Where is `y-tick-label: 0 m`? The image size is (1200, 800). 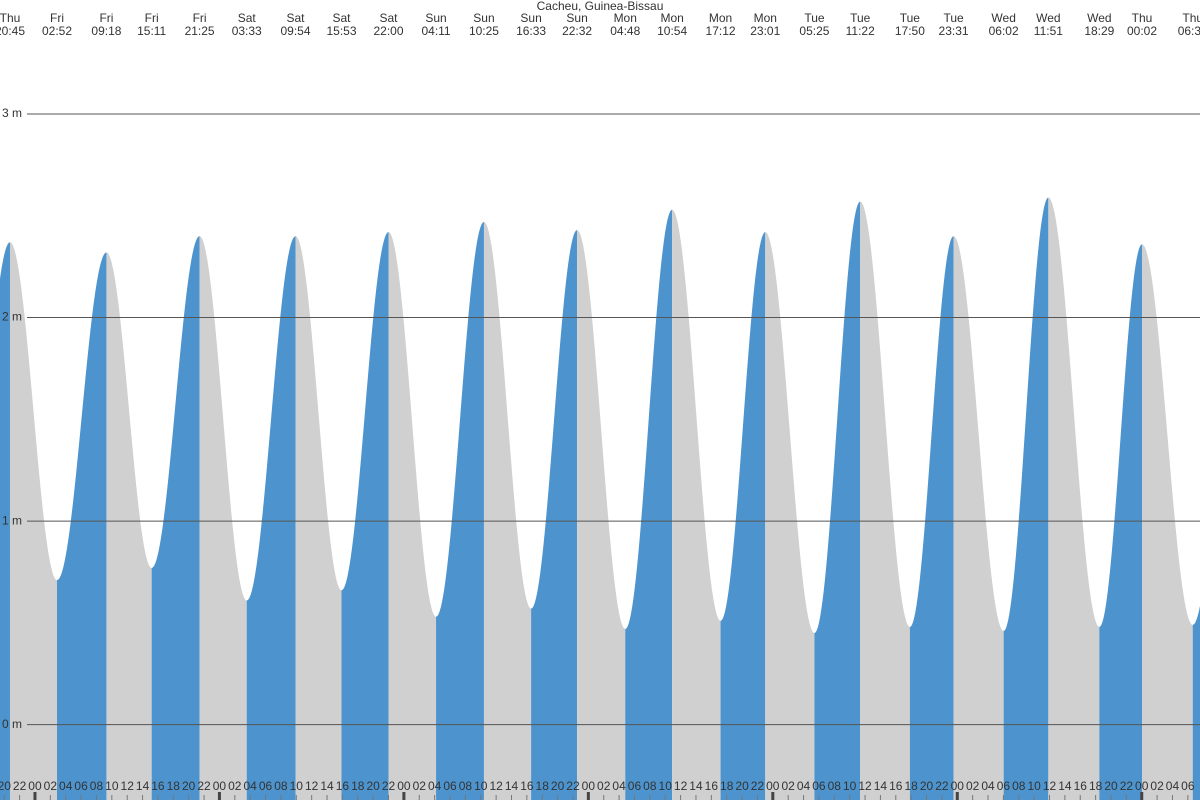 y-tick-label: 0 m is located at coordinates (12, 724).